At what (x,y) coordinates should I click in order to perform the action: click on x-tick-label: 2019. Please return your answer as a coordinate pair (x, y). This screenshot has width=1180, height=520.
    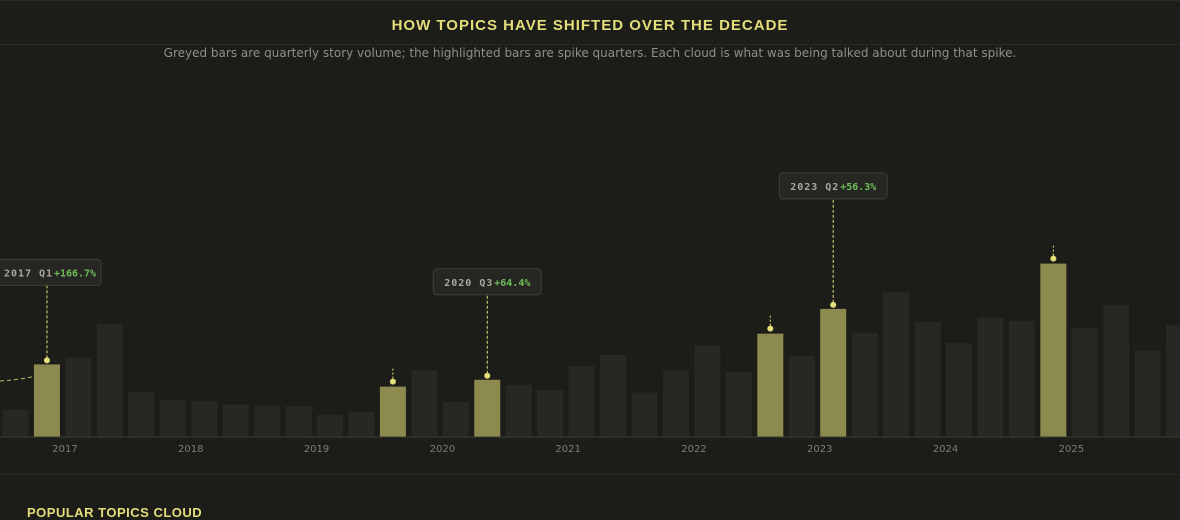
    Looking at the image, I should click on (316, 449).